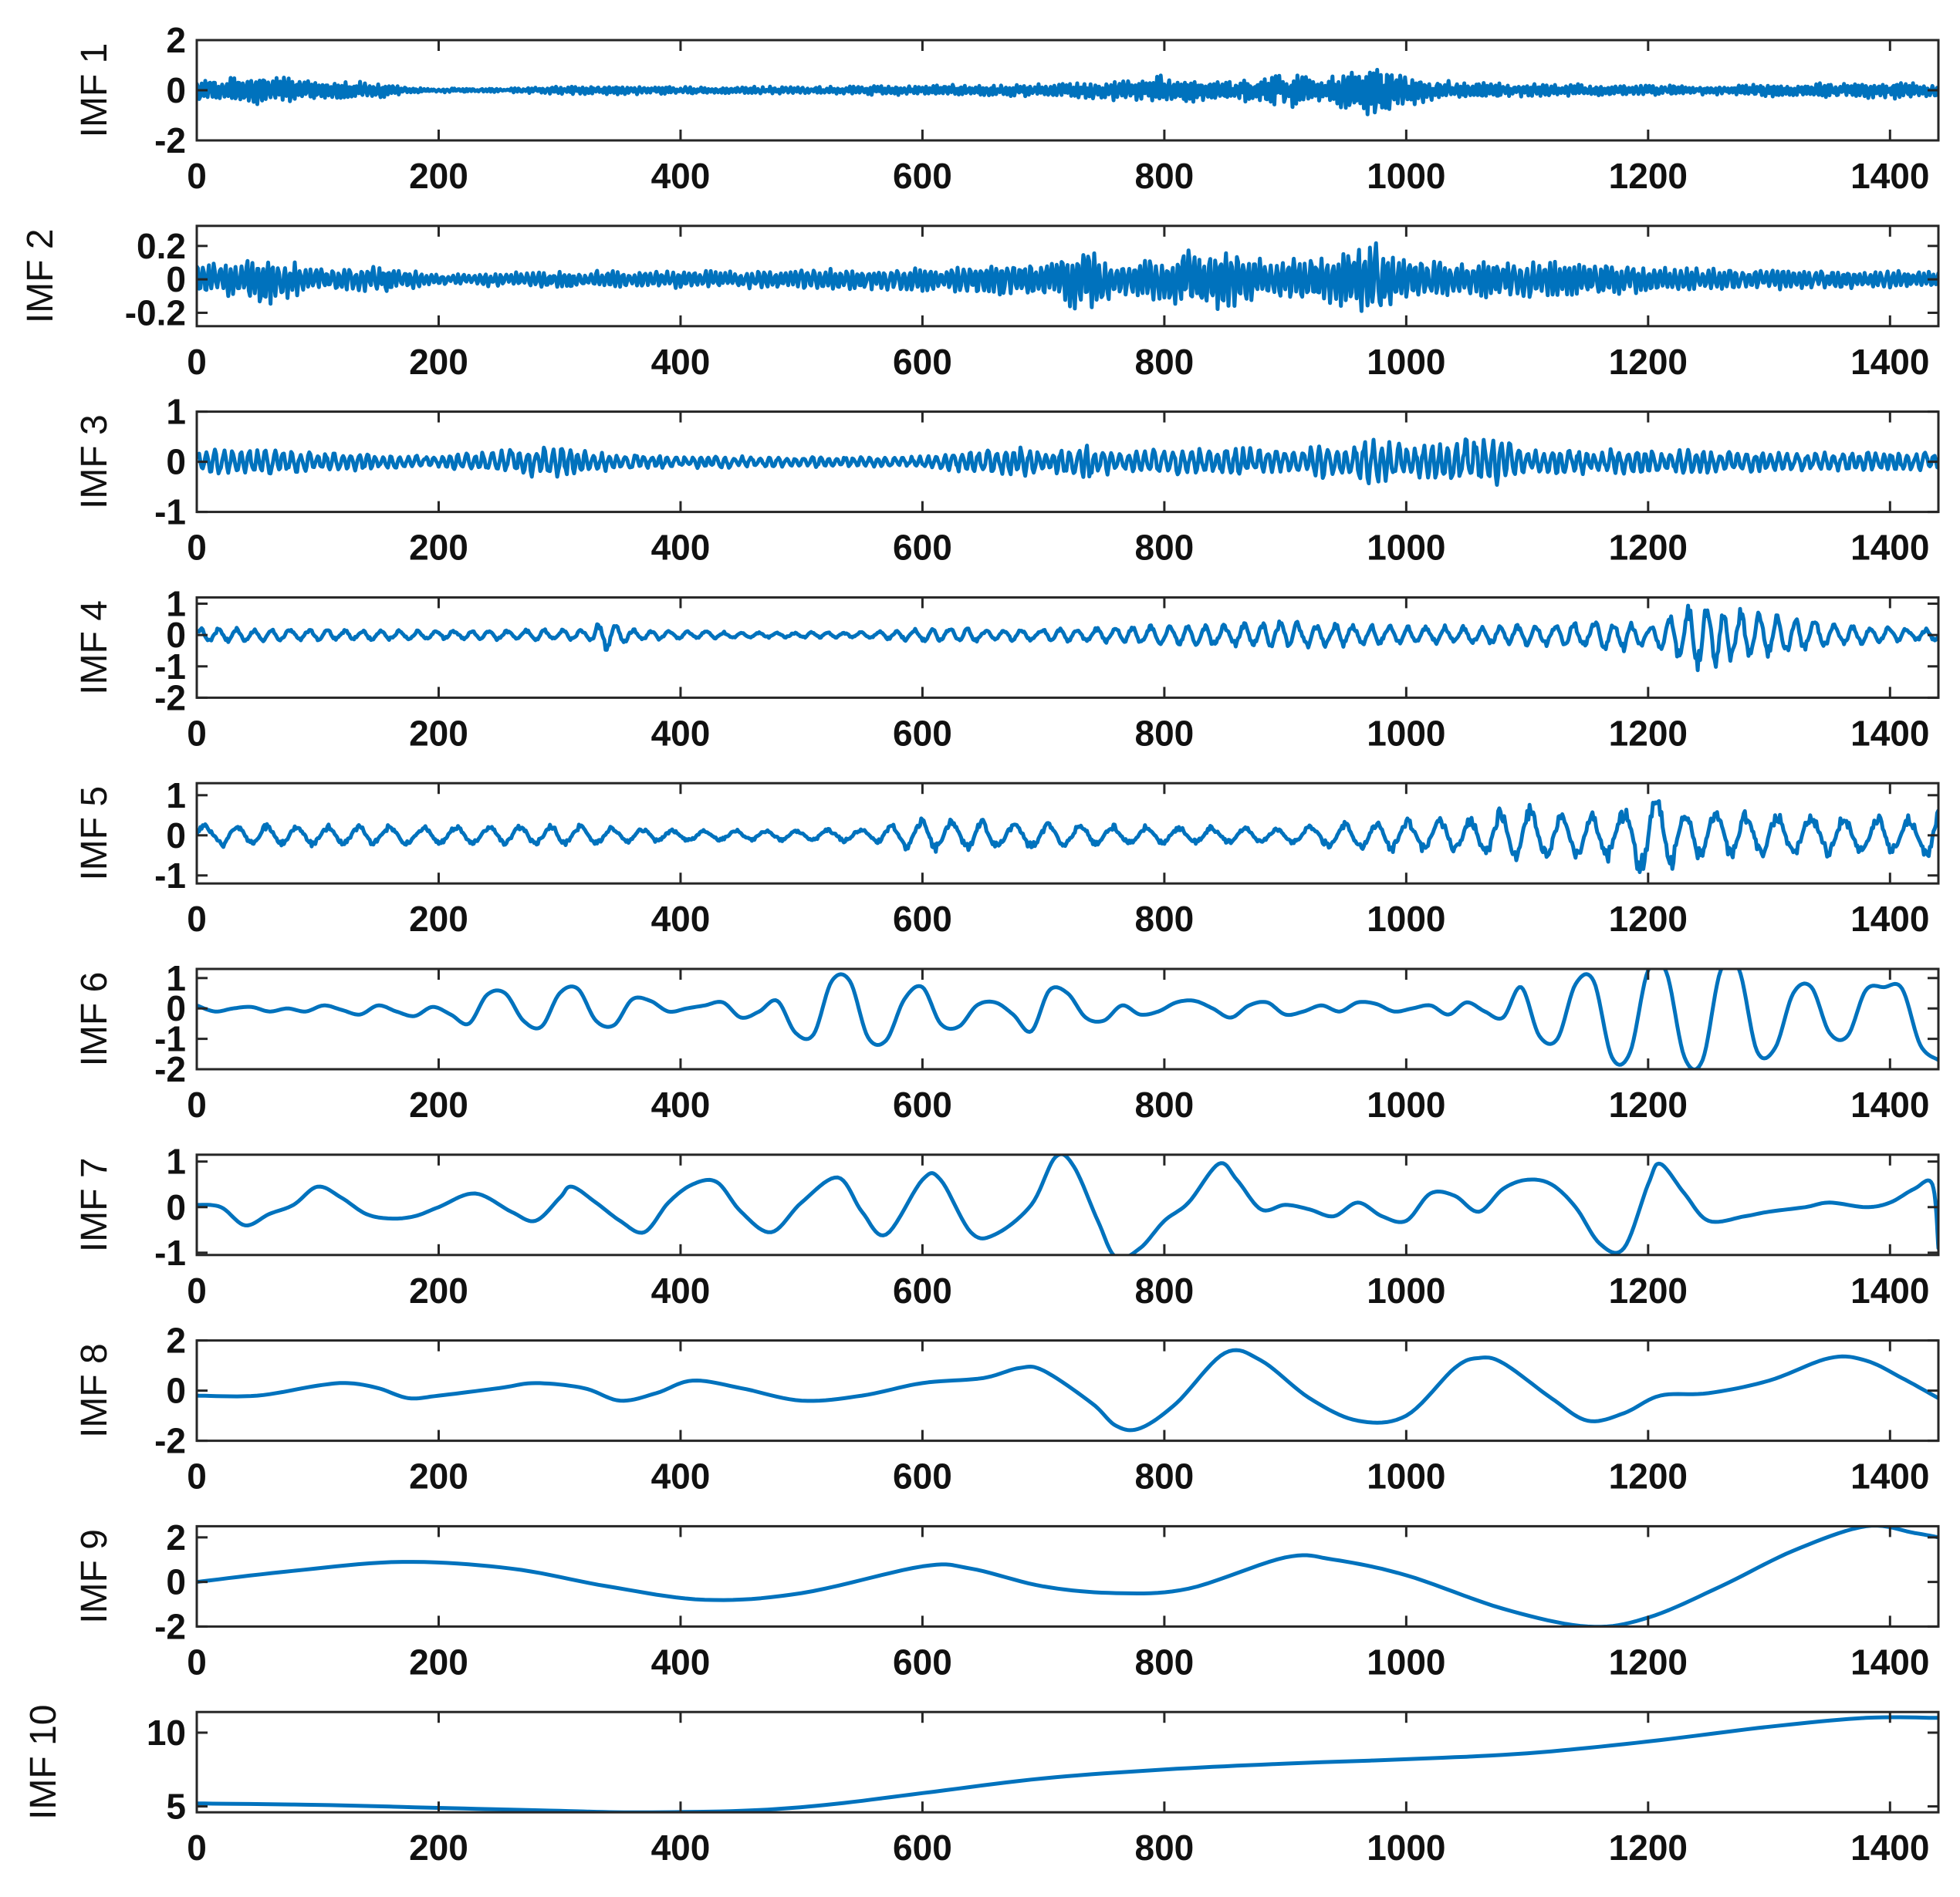 Image resolution: width=1960 pixels, height=1897 pixels. What do you see at coordinates (155, 312) in the screenshot?
I see `y-tick-label: -0.2` at bounding box center [155, 312].